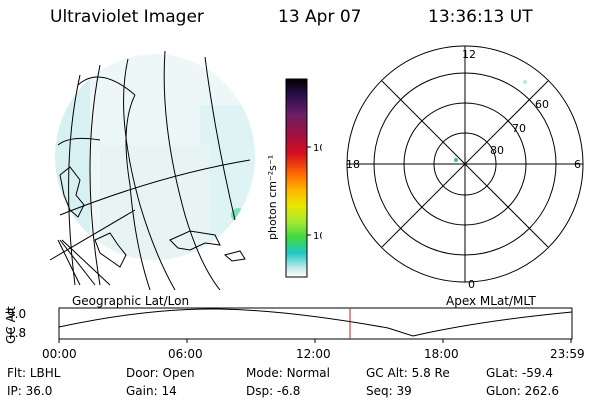  Describe the element at coordinates (272, 197) in the screenshot. I see `colorbar-units-label: photon cm⁻²s⁻¹` at that location.